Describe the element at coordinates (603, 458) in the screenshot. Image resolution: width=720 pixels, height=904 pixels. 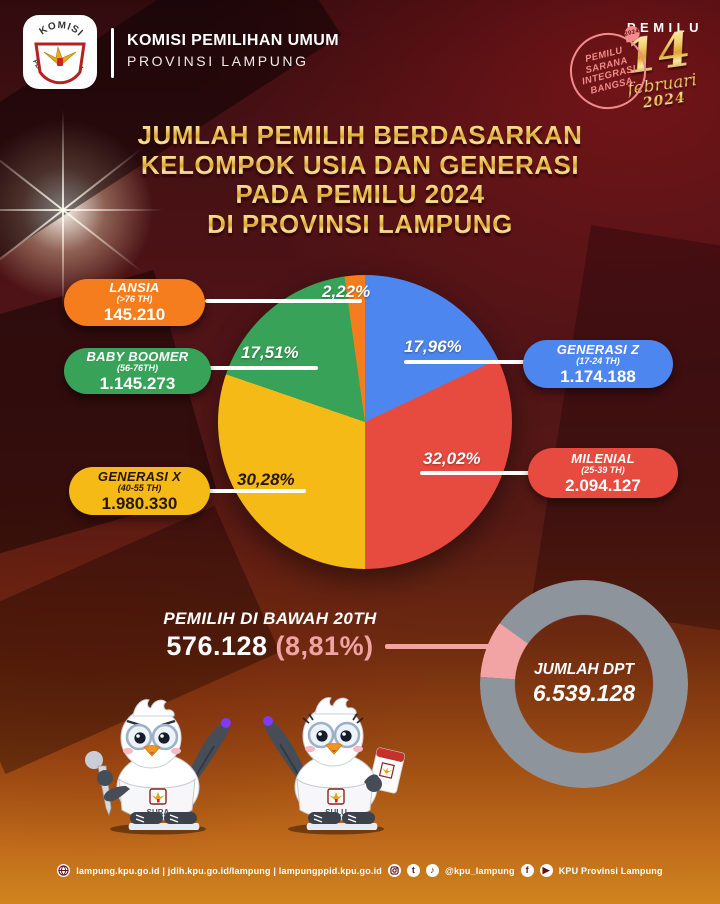
I see `segment-name: MILENIAL` at that location.